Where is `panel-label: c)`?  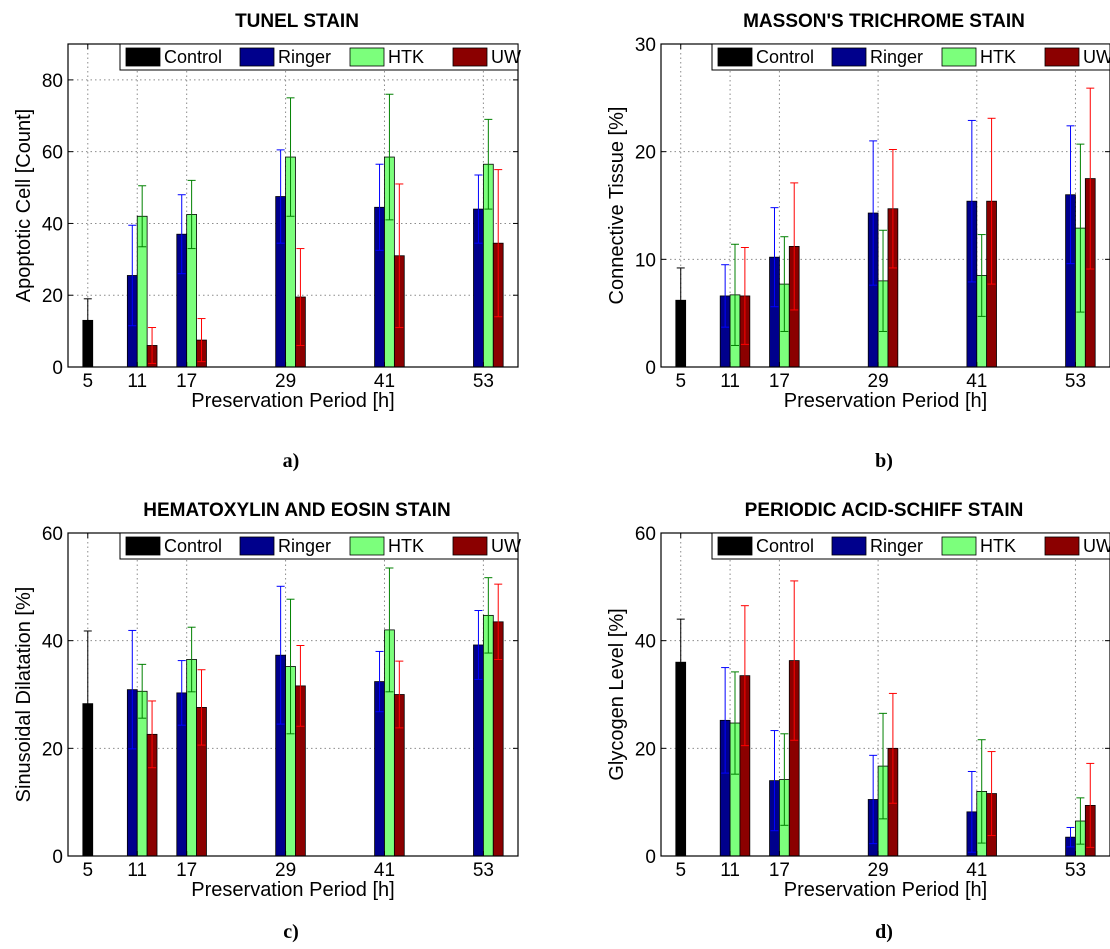 panel-label: c) is located at coordinates (291, 932).